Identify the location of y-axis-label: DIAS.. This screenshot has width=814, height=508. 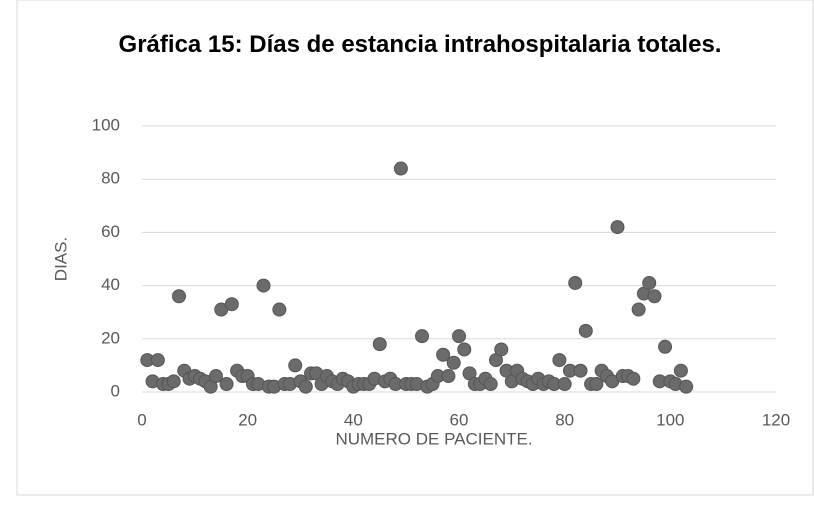
(60, 259).